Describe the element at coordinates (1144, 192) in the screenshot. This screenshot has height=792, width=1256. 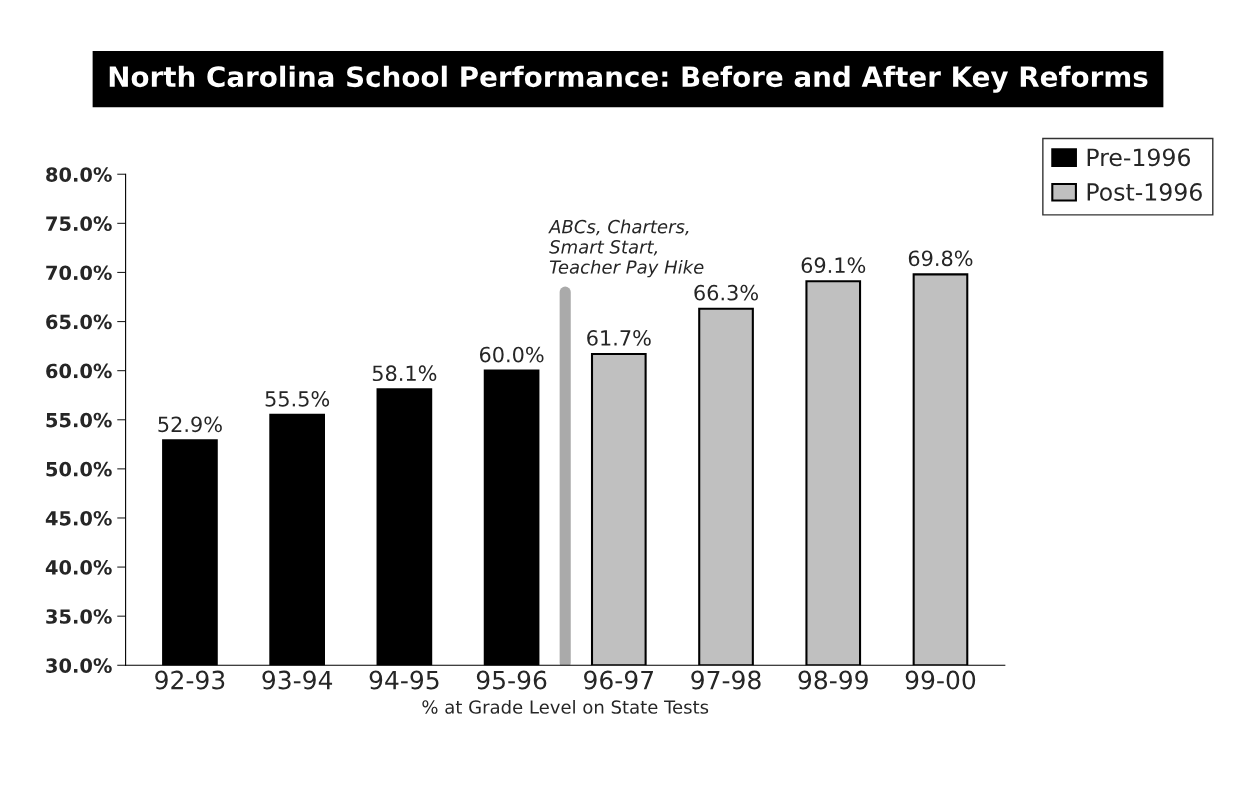
I see `legend-label: Post-1996` at that location.